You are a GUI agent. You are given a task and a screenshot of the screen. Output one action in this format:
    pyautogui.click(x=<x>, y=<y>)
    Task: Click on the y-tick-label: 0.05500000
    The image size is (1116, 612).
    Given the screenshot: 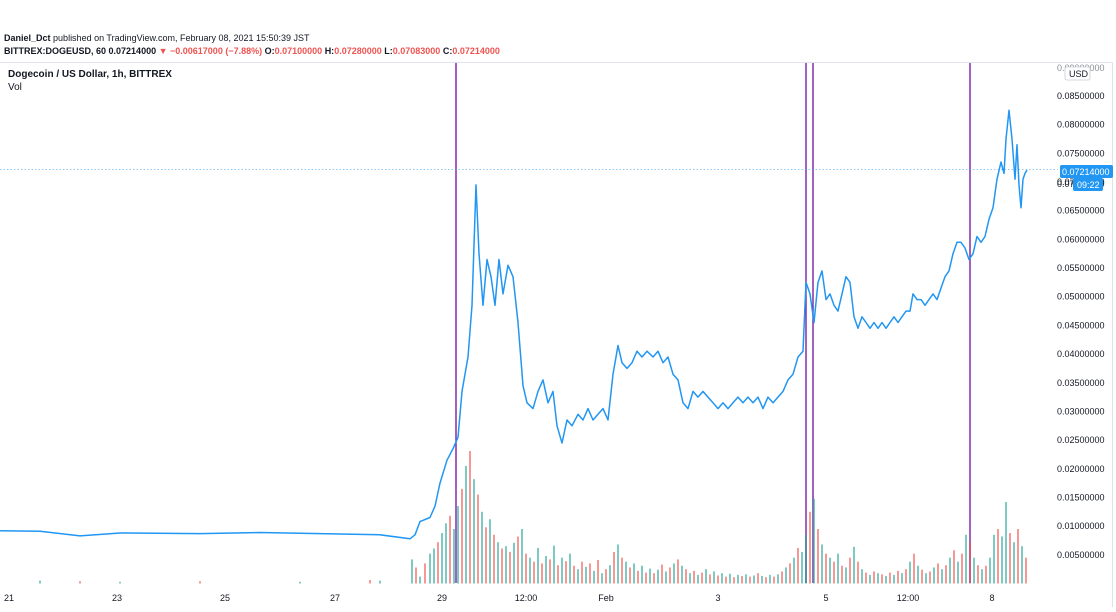 What is the action you would take?
    pyautogui.click(x=1081, y=268)
    